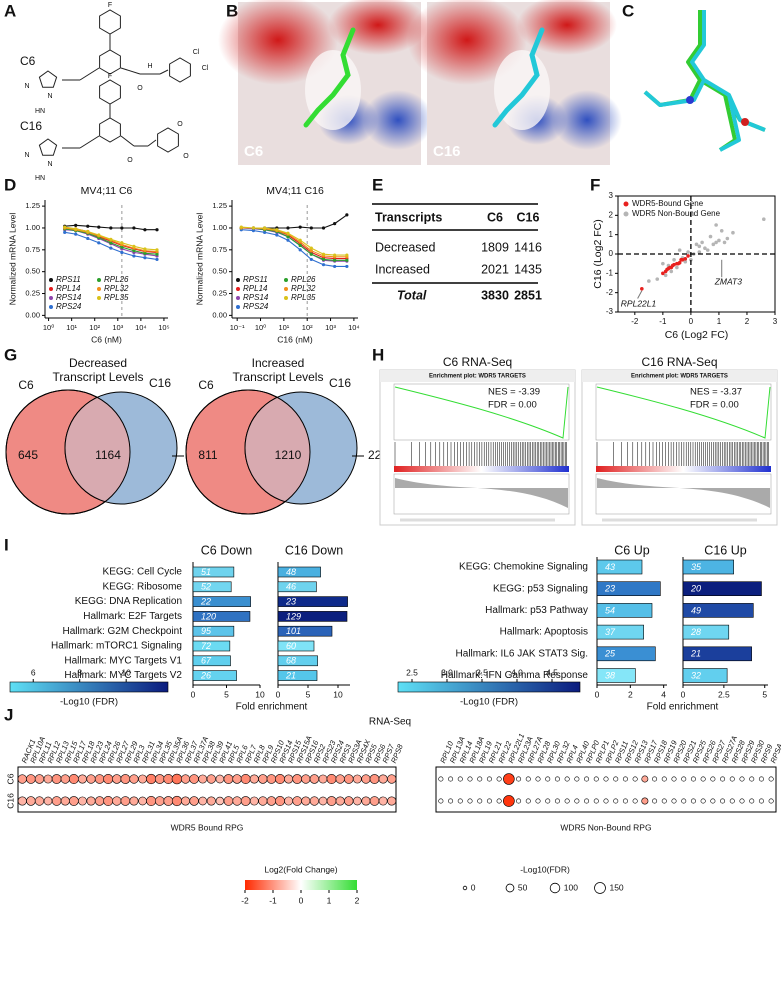 This screenshot has height=999, width=781. I want to click on colorbar-label: -Log10 (FDR), so click(89, 702).